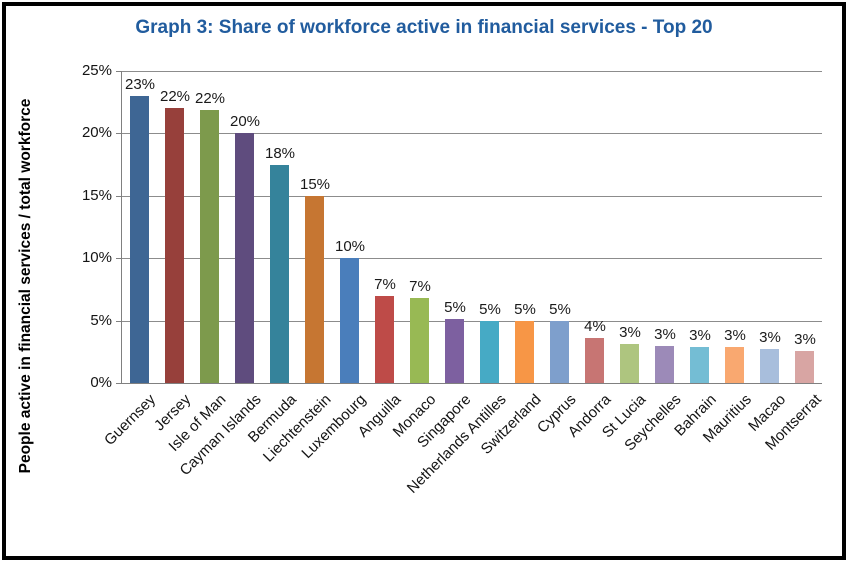  I want to click on bar-seychelles, so click(664, 364).